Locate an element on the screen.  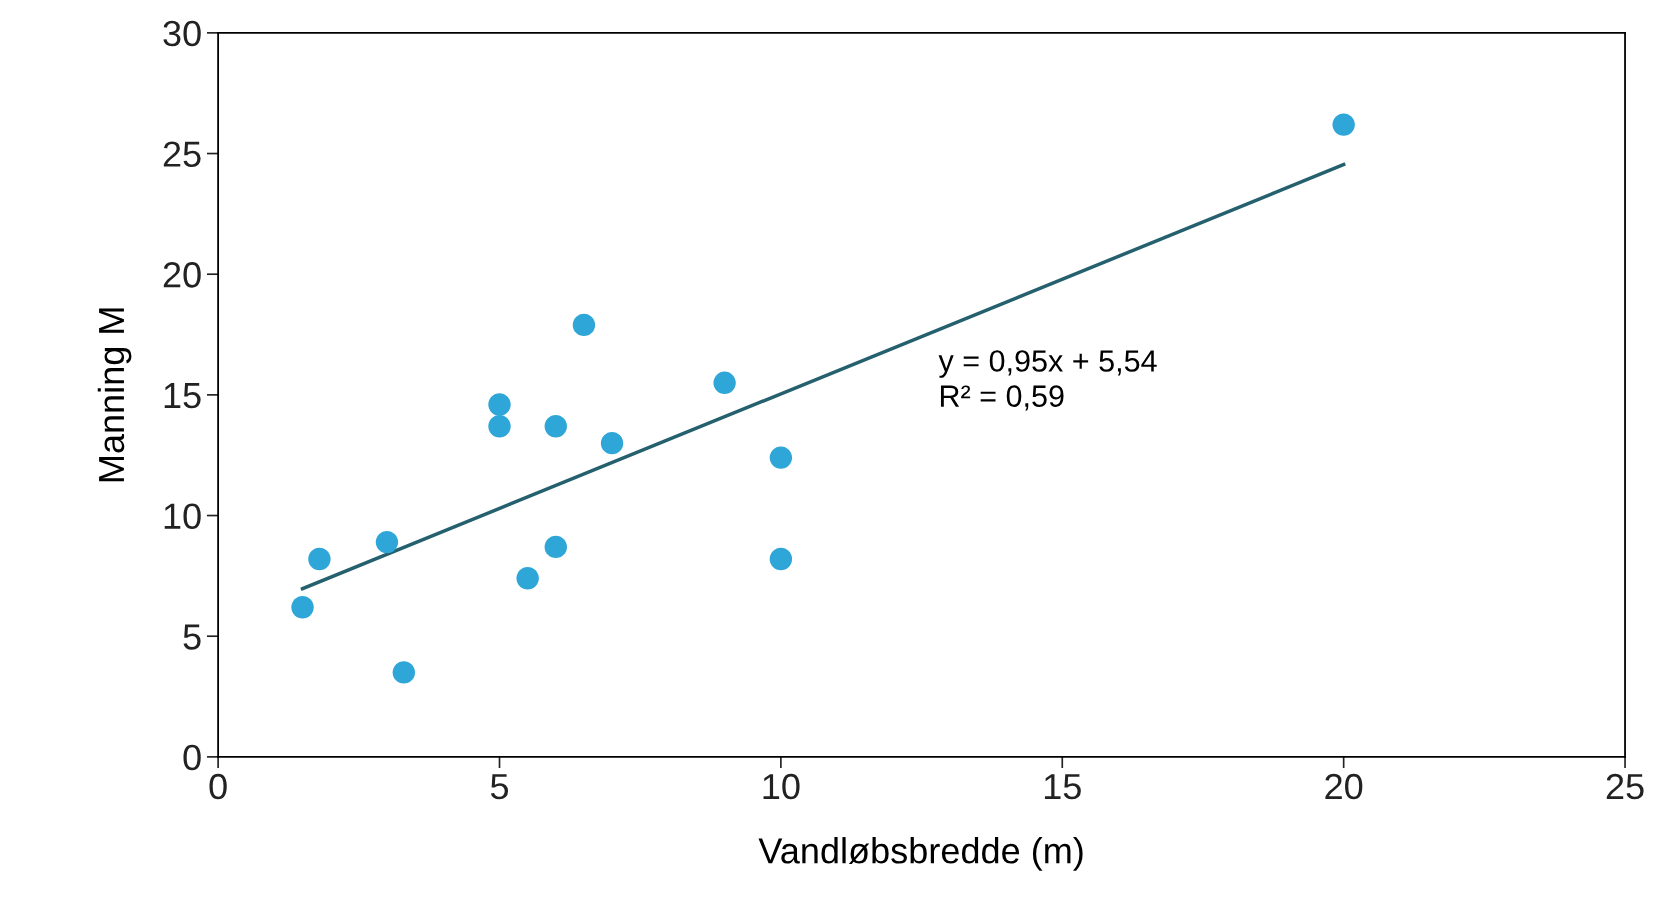
x-axis-title: Vandløbsbredde (m) is located at coordinates (920, 854).